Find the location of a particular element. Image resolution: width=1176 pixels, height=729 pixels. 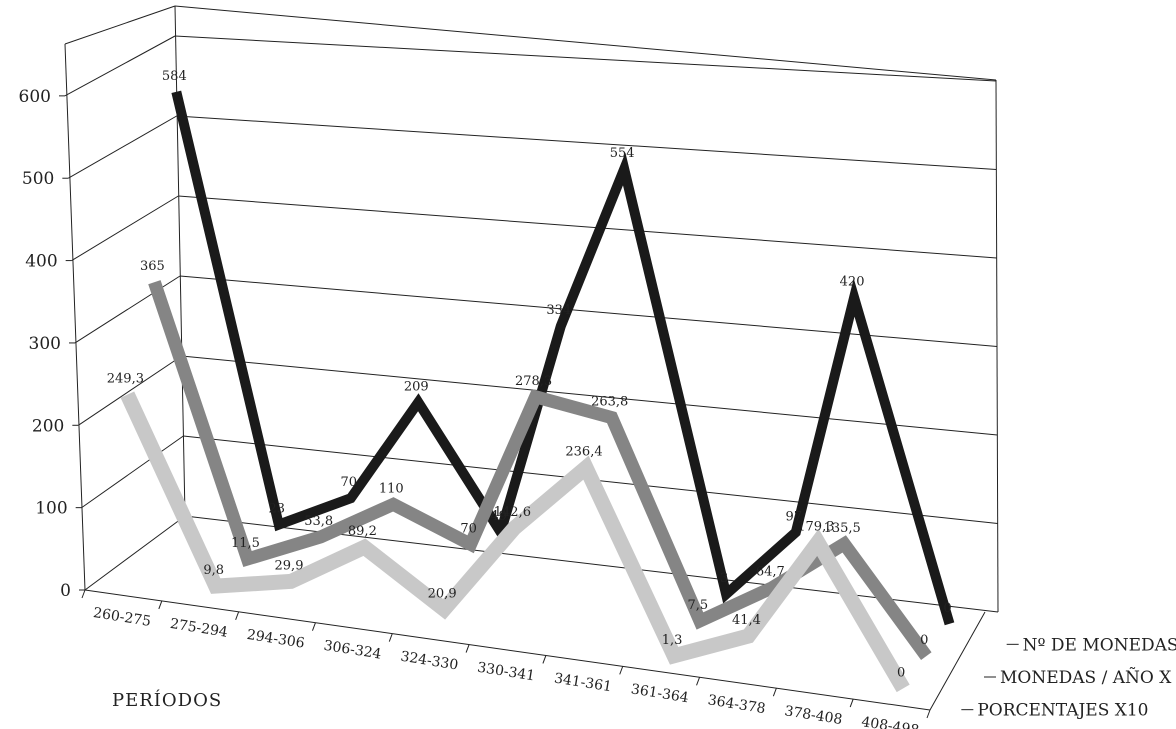

series-name-label: PORCENTAJES X10 is located at coordinates (1062, 711).